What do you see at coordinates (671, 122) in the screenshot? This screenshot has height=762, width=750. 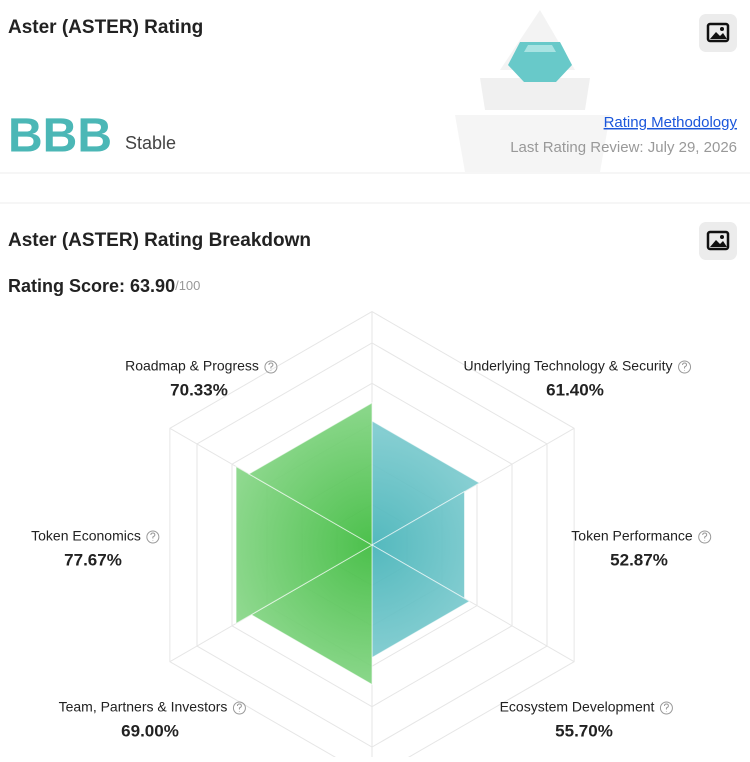 I see `methodology-link: Rating Methodology` at bounding box center [671, 122].